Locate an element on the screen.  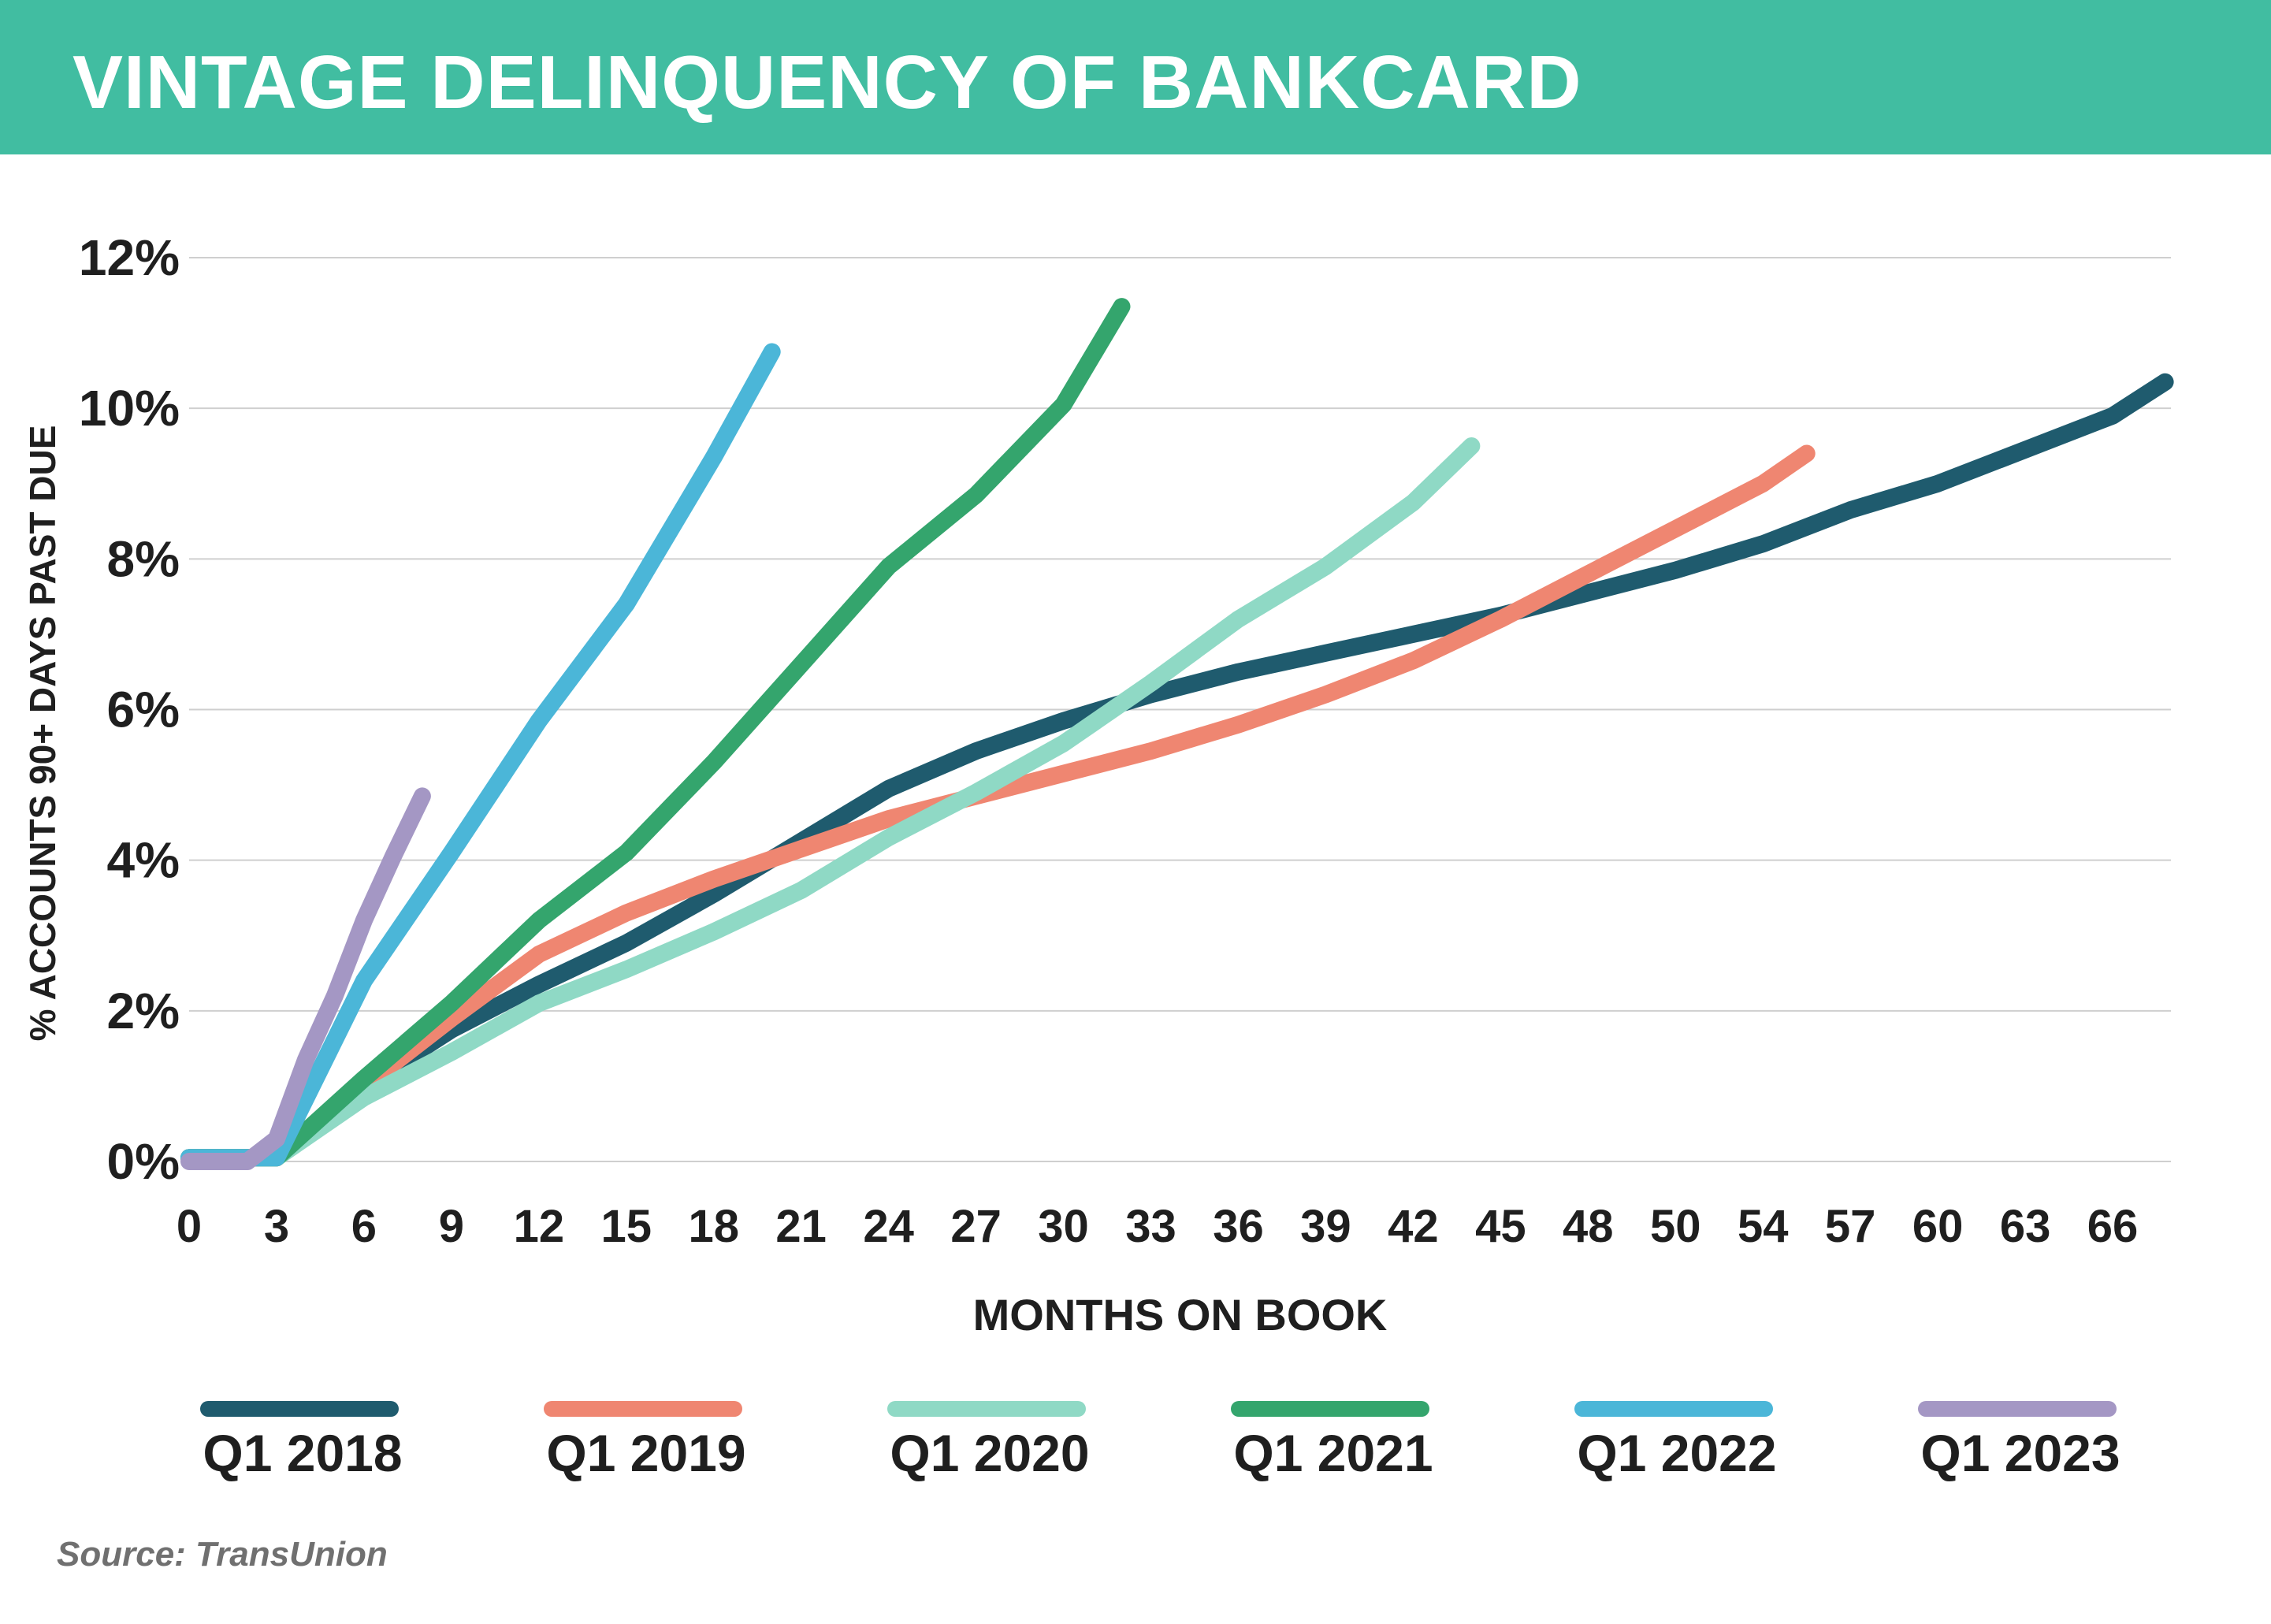
x-tick-label: 63 is located at coordinates (2026, 1226).